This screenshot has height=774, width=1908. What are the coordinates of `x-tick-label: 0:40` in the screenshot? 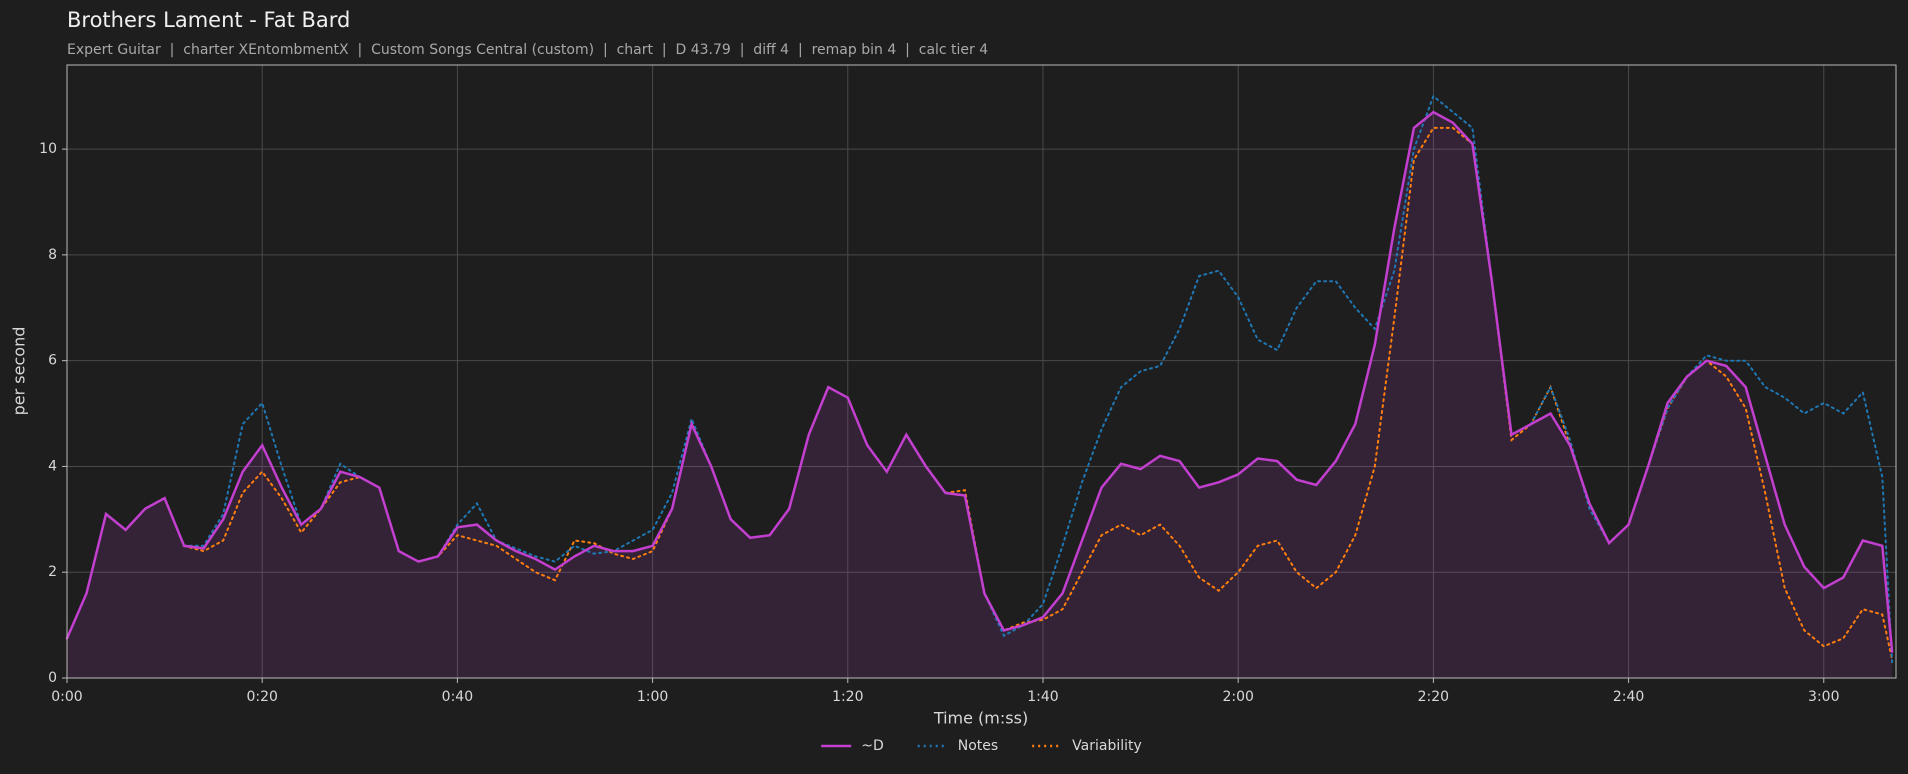 It's located at (457, 697).